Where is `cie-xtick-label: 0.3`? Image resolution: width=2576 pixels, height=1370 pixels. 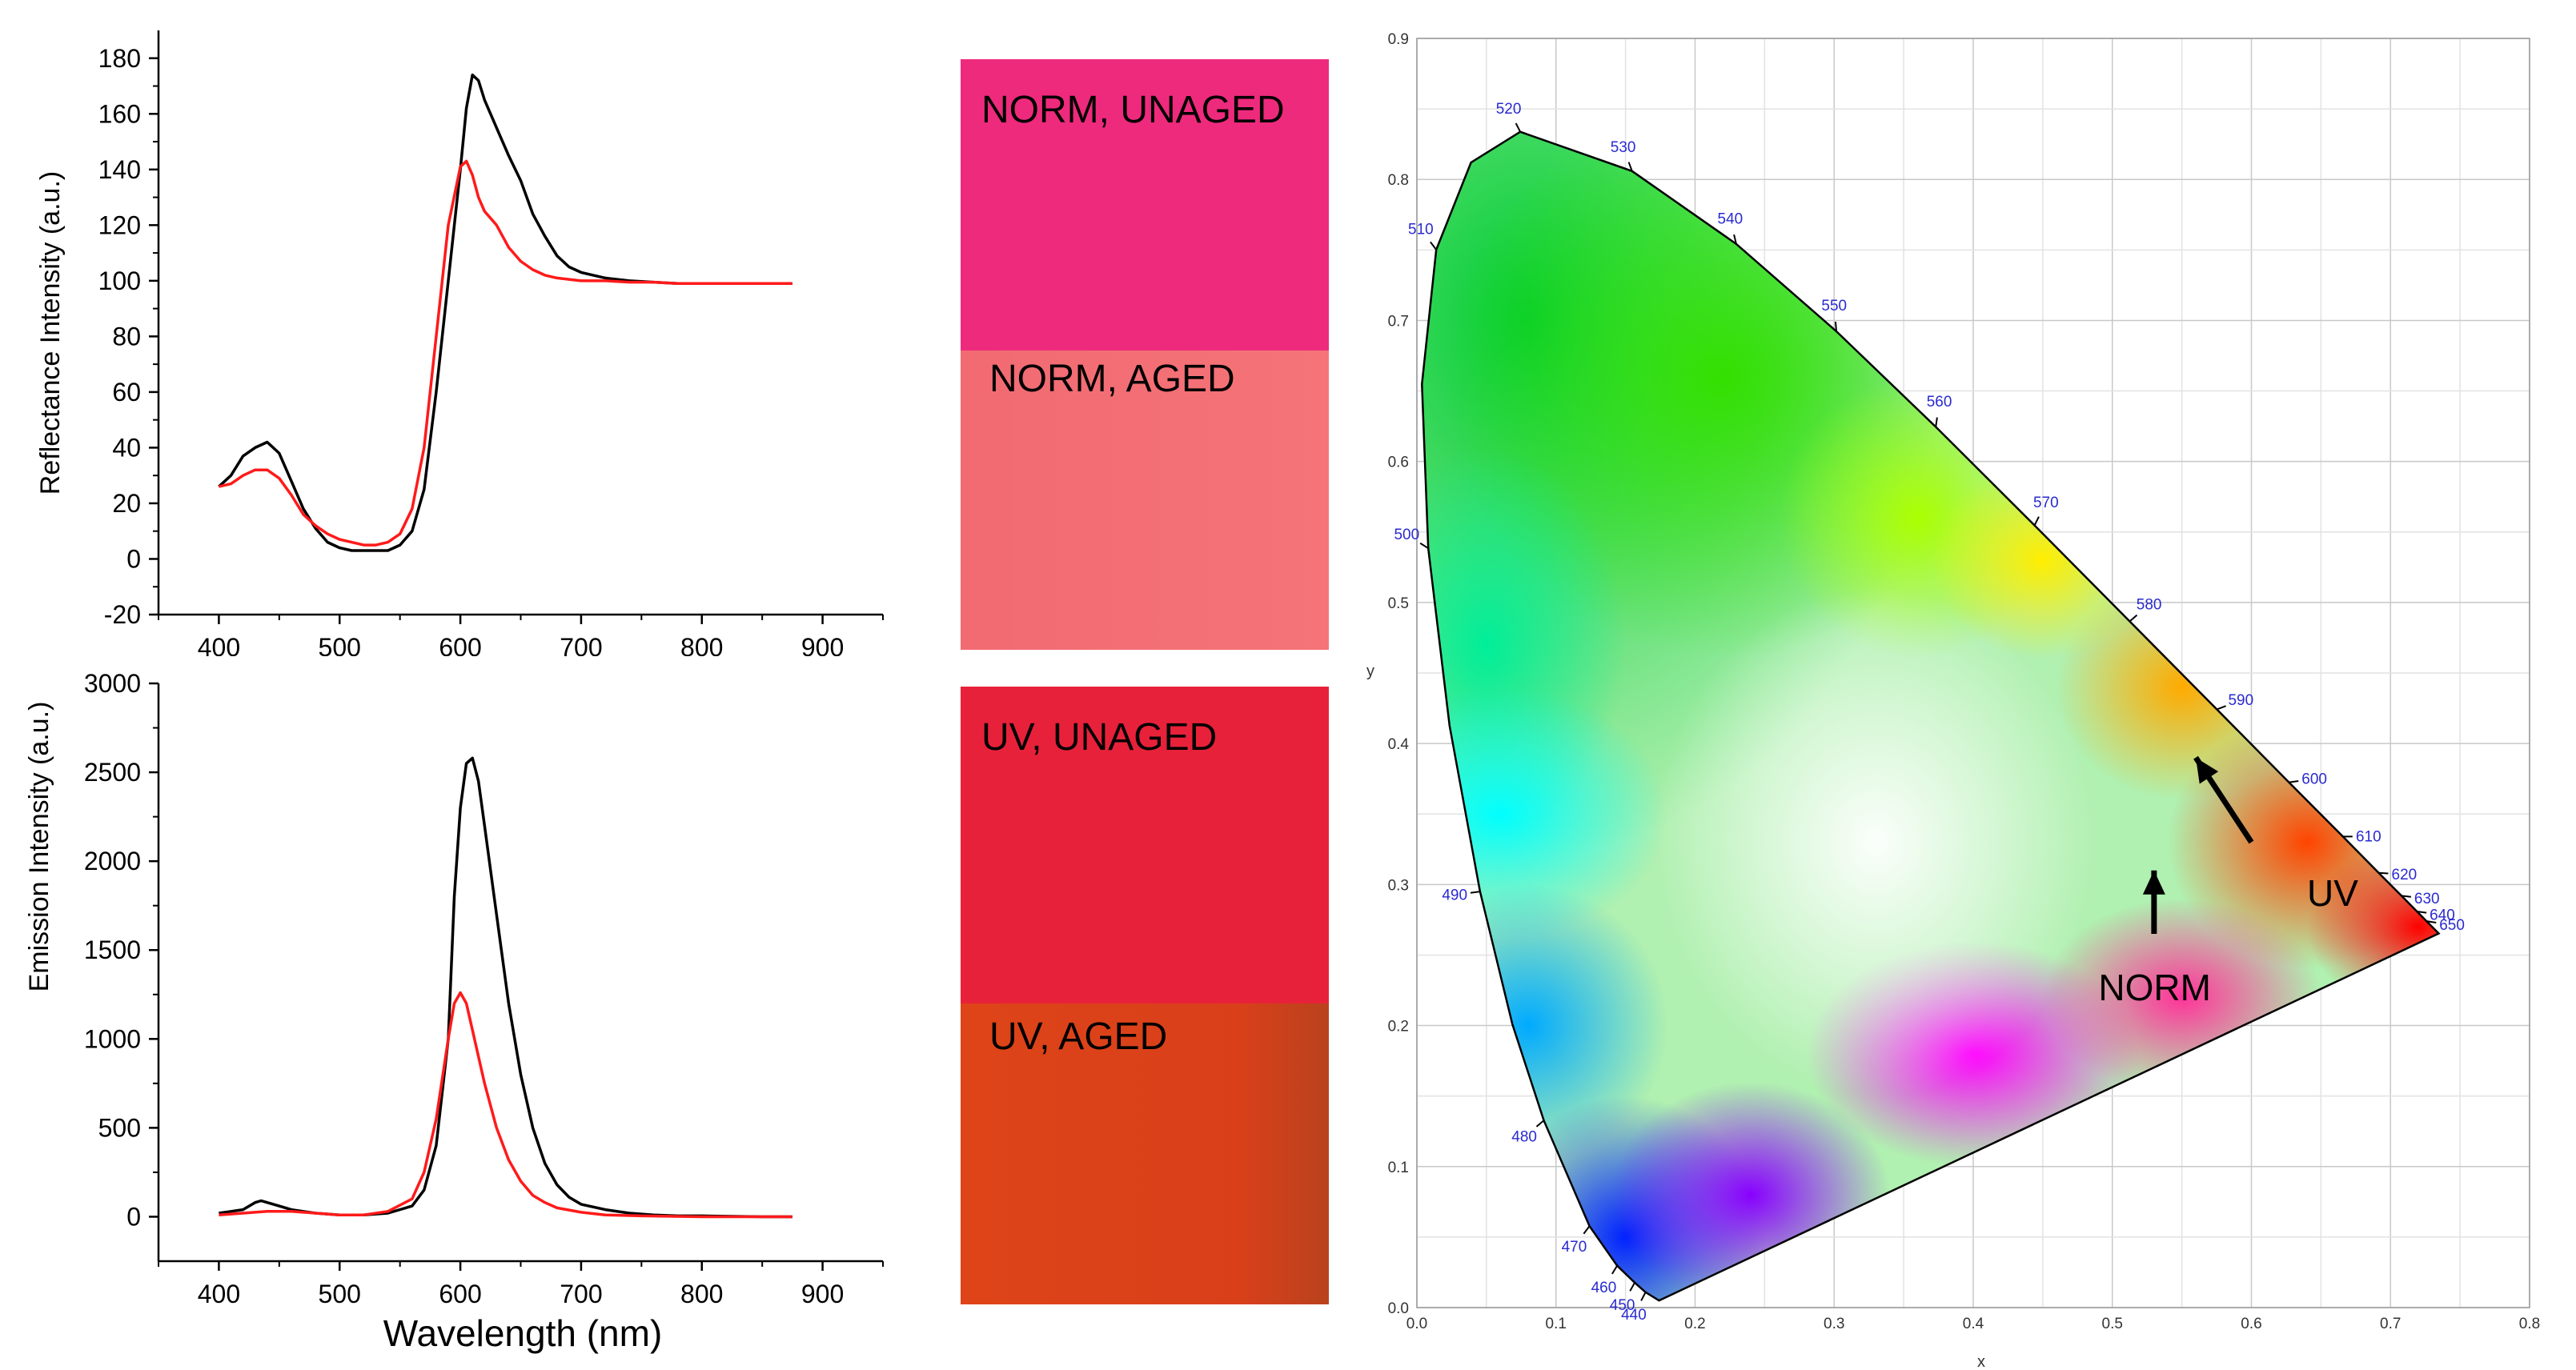
cie-xtick-label: 0.3 is located at coordinates (1834, 1324).